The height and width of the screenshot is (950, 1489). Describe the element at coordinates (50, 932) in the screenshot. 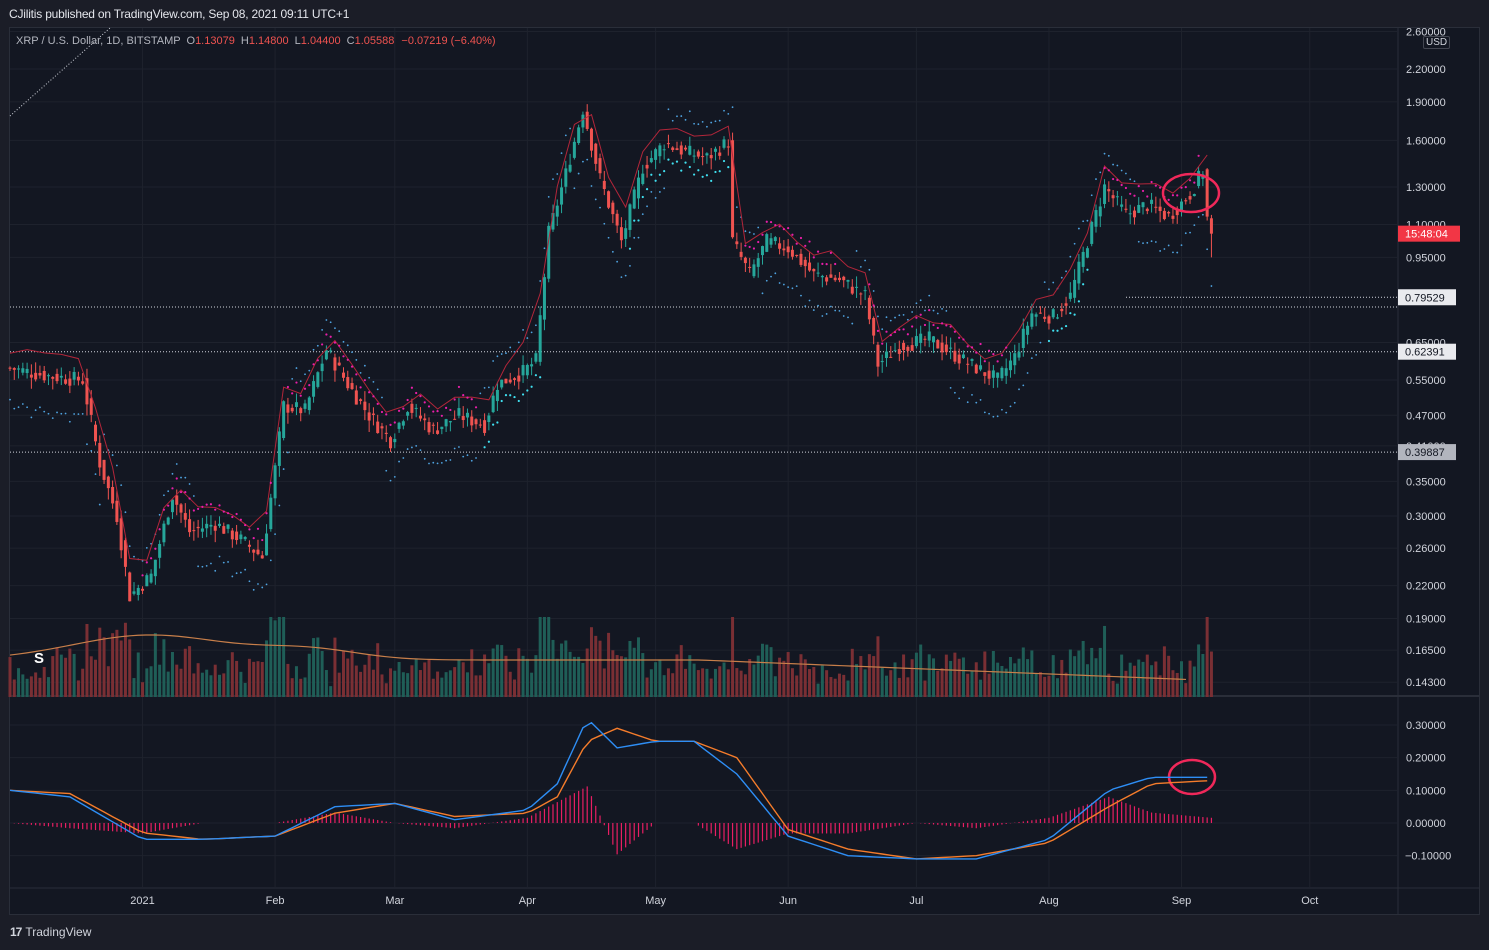

I see `tradingview-logo: 17 TradingView` at that location.